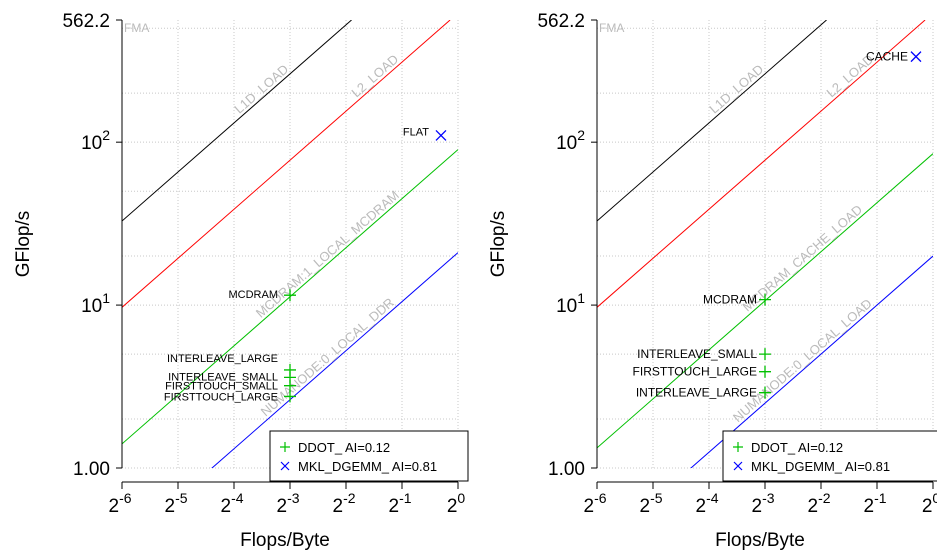  I want to click on point-label: FLAT, so click(416, 132).